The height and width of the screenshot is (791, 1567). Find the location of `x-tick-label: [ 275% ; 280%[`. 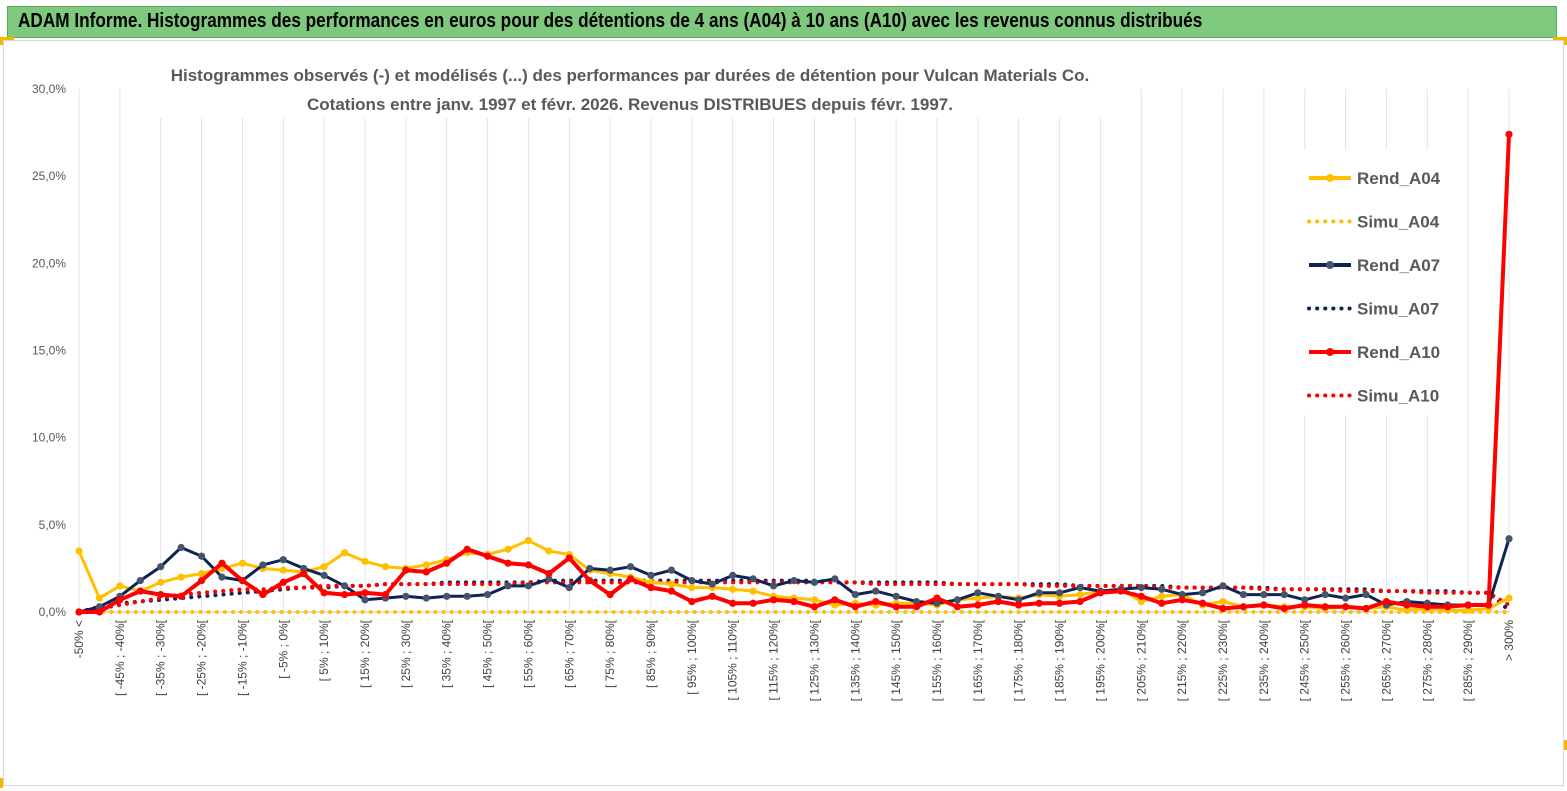

x-tick-label: [ 275% ; 280%[ is located at coordinates (1427, 660).